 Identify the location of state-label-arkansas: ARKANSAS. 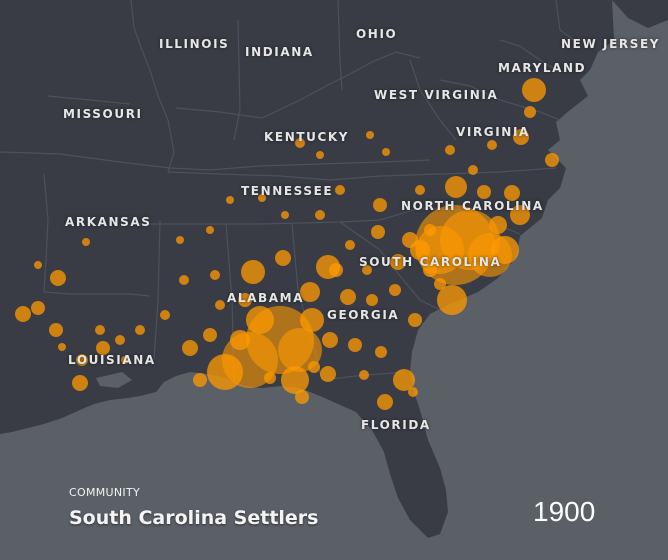
(108, 222).